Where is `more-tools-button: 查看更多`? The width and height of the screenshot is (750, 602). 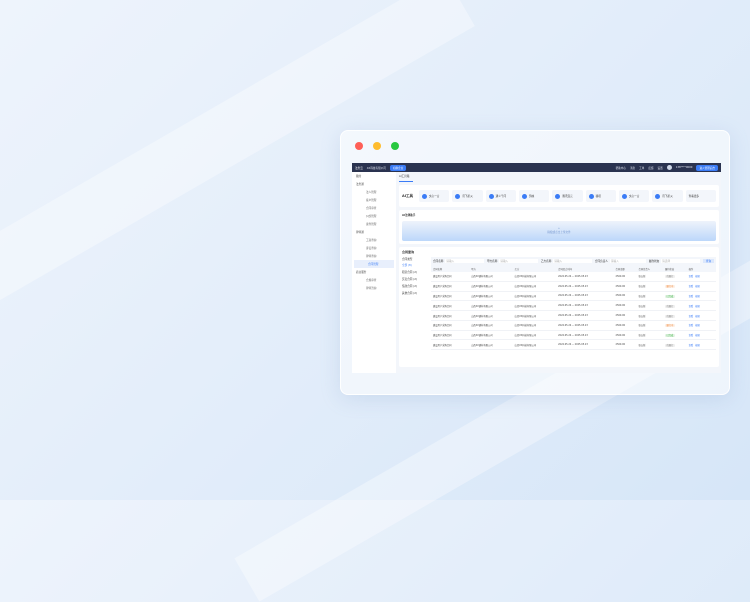 more-tools-button: 查看更多 is located at coordinates (700, 196).